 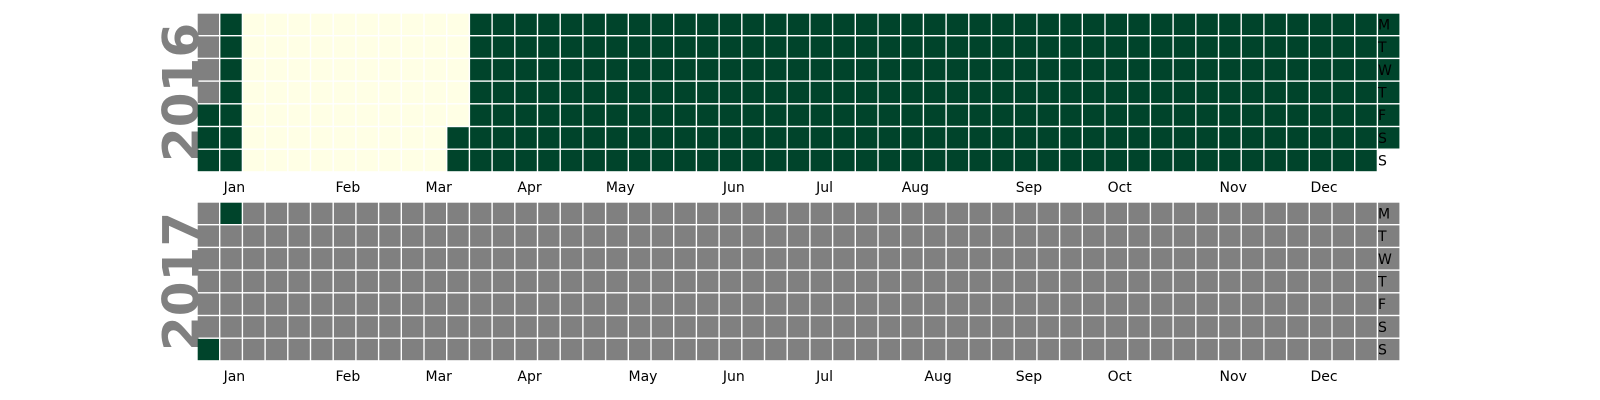 What do you see at coordinates (529, 188) in the screenshot?
I see `month-label: Apr` at bounding box center [529, 188].